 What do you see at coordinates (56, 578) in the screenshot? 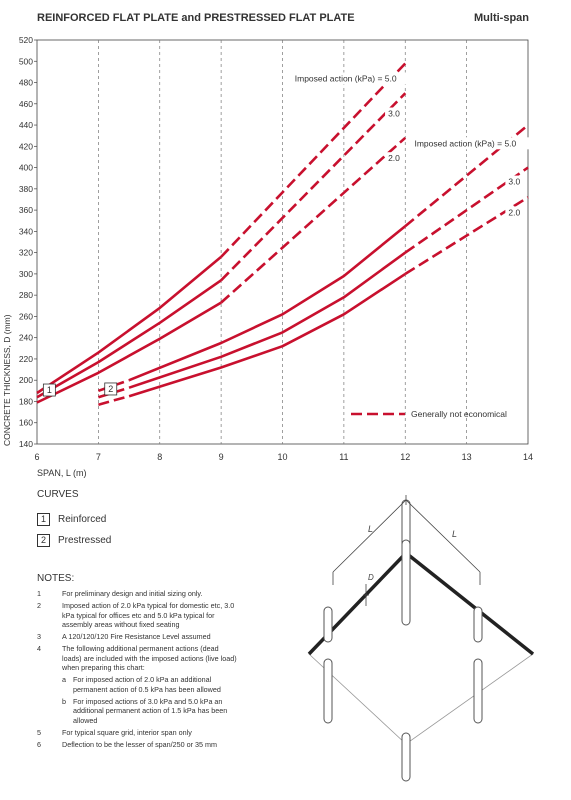
I see `notes-heading: NOTES:` at bounding box center [56, 578].